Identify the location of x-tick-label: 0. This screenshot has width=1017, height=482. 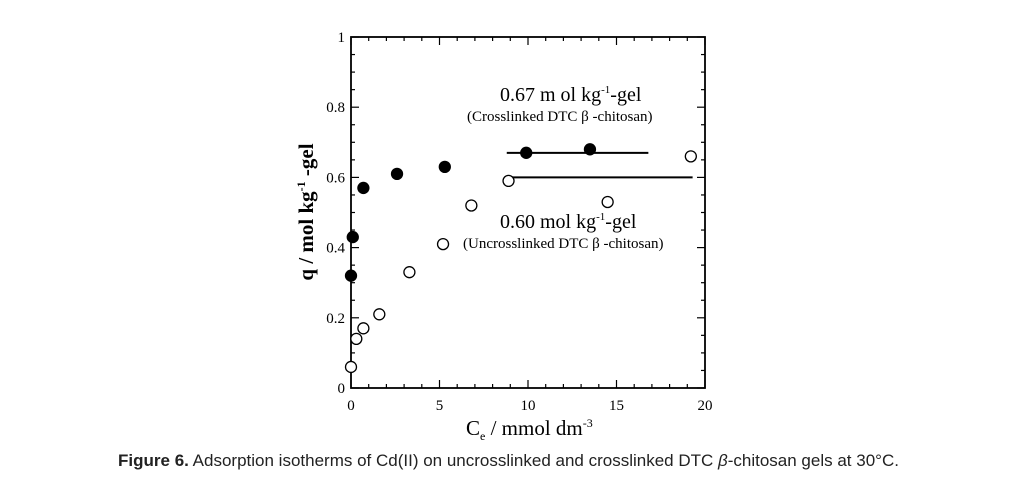
(351, 406).